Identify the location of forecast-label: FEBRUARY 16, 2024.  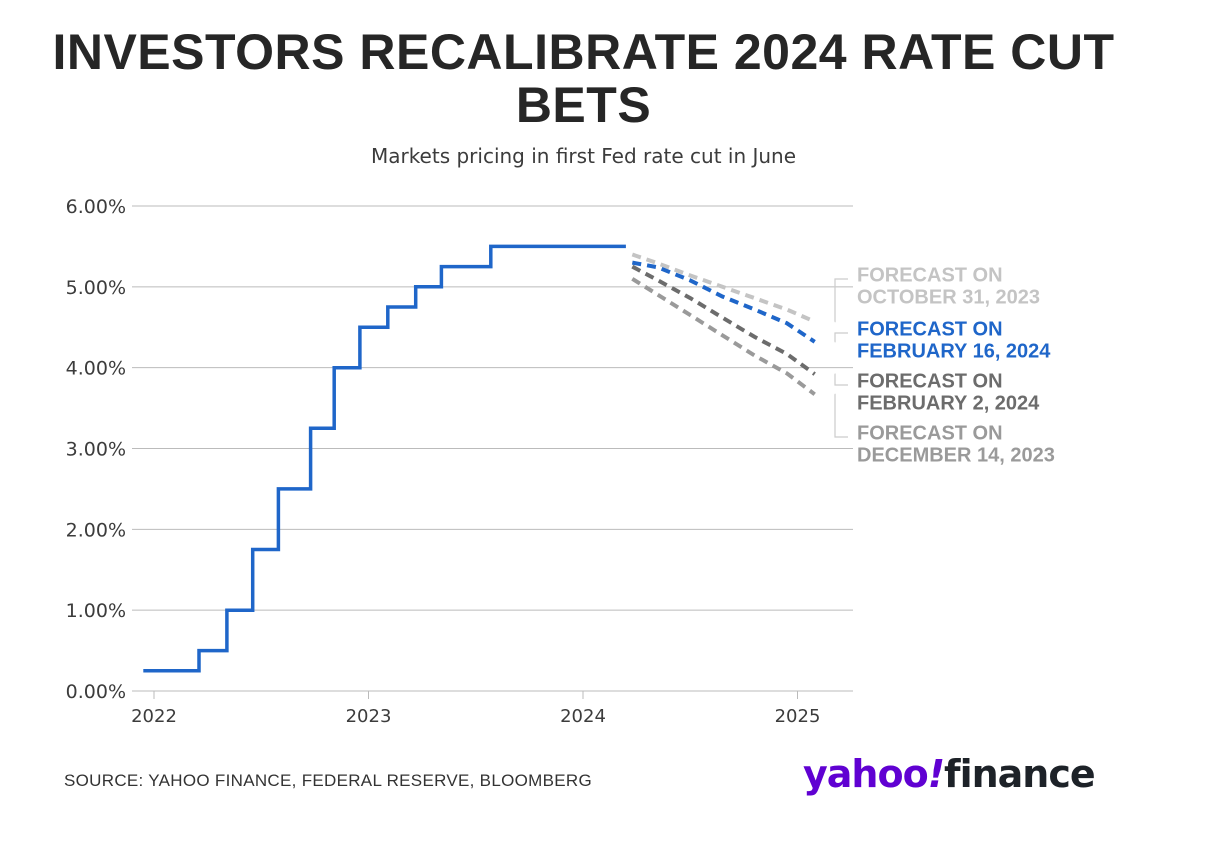
(954, 351).